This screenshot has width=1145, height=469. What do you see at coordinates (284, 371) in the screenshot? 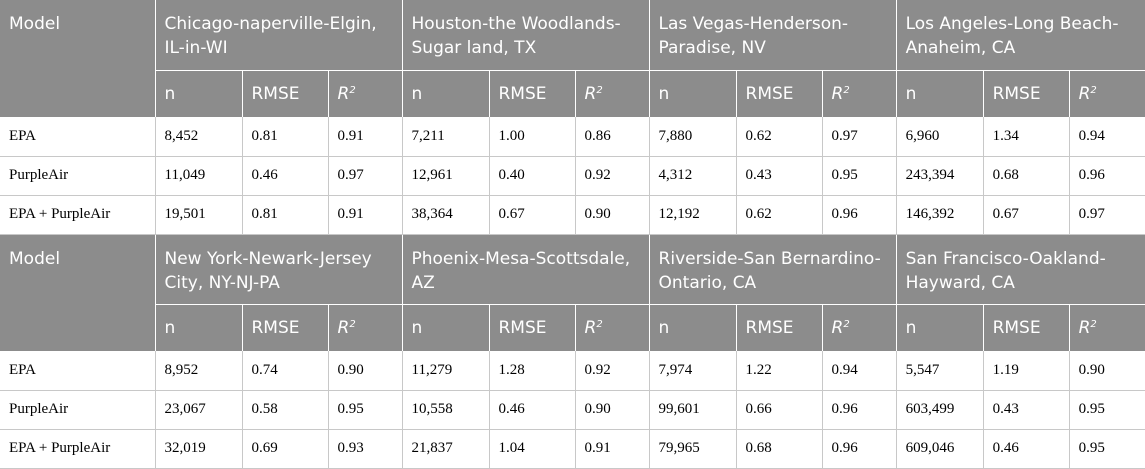
I see `rmse-cell: 0.74` at bounding box center [284, 371].